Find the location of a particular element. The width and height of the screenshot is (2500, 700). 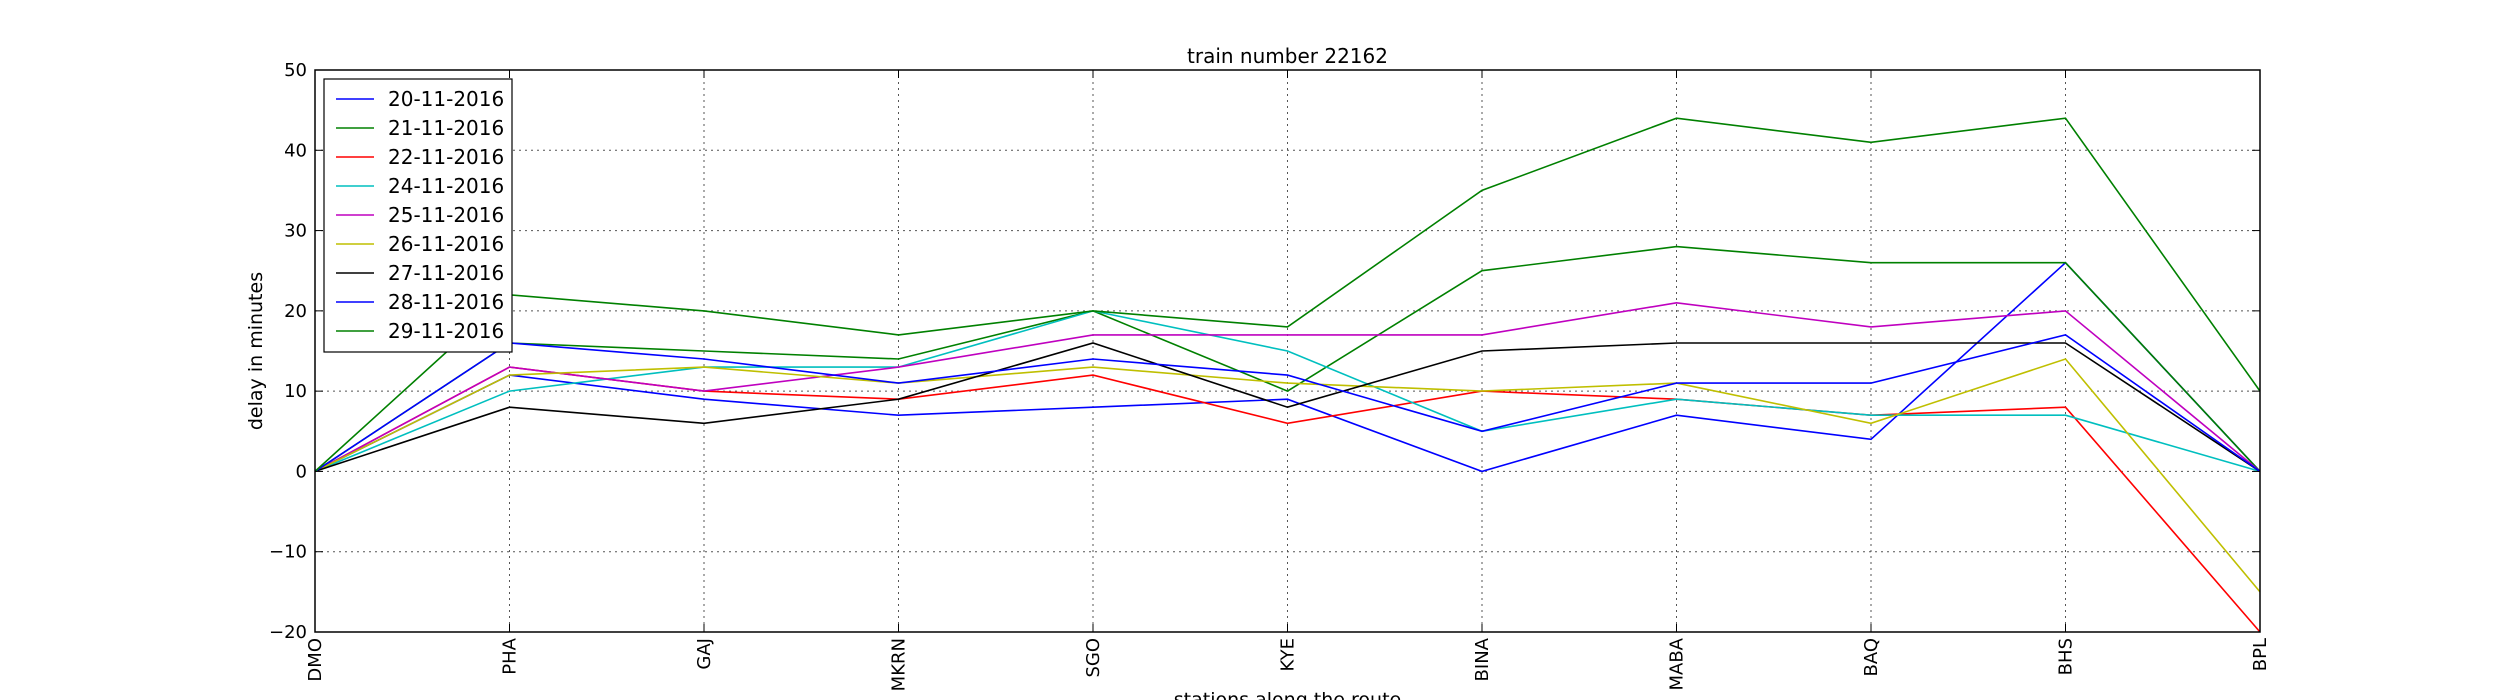

legend-label: 29-11-2016 is located at coordinates (446, 331).